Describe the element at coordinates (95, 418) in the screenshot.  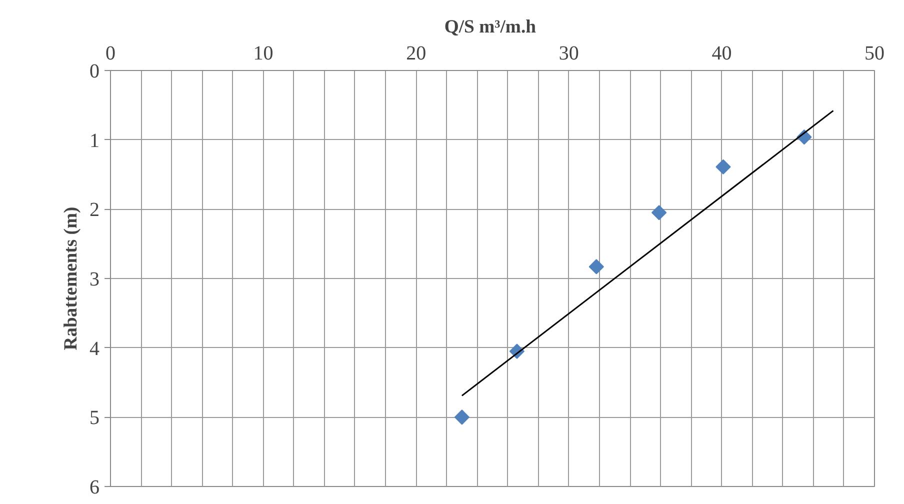
I see `y-tick-label: 5` at that location.